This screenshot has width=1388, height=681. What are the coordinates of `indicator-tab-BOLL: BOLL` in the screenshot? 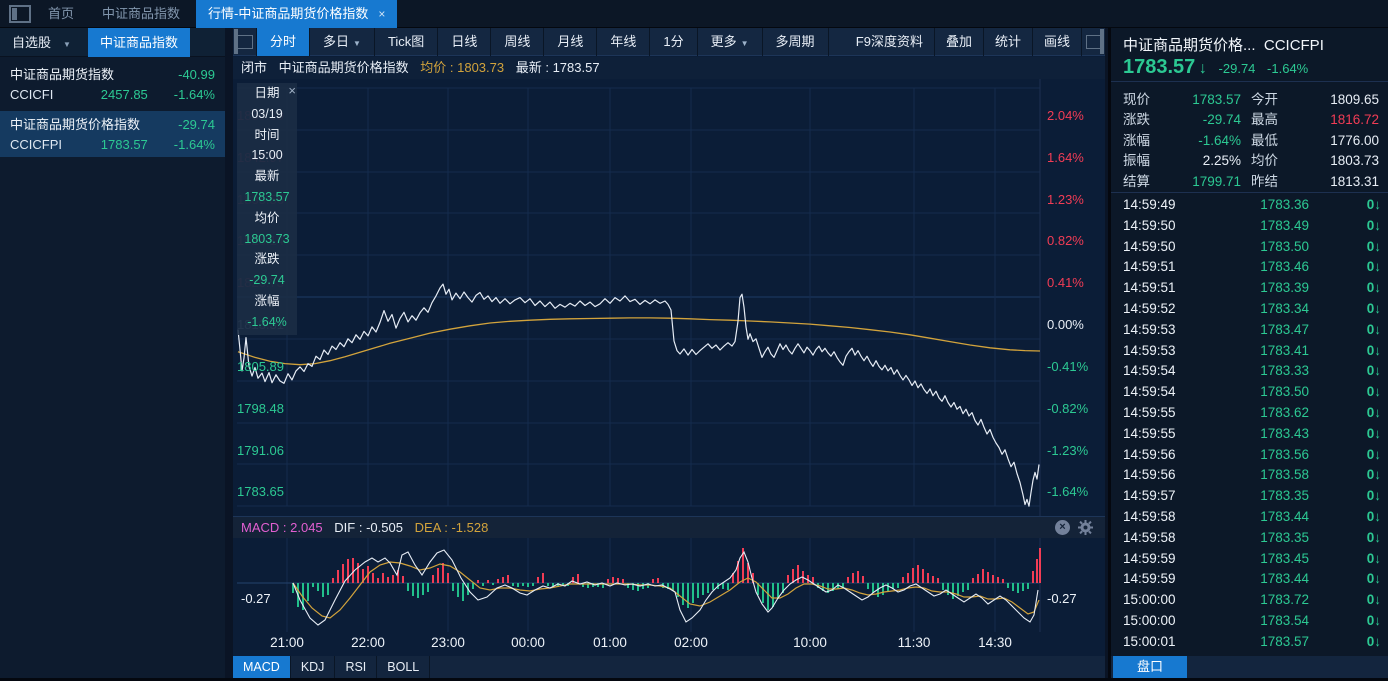 It's located at (404, 667).